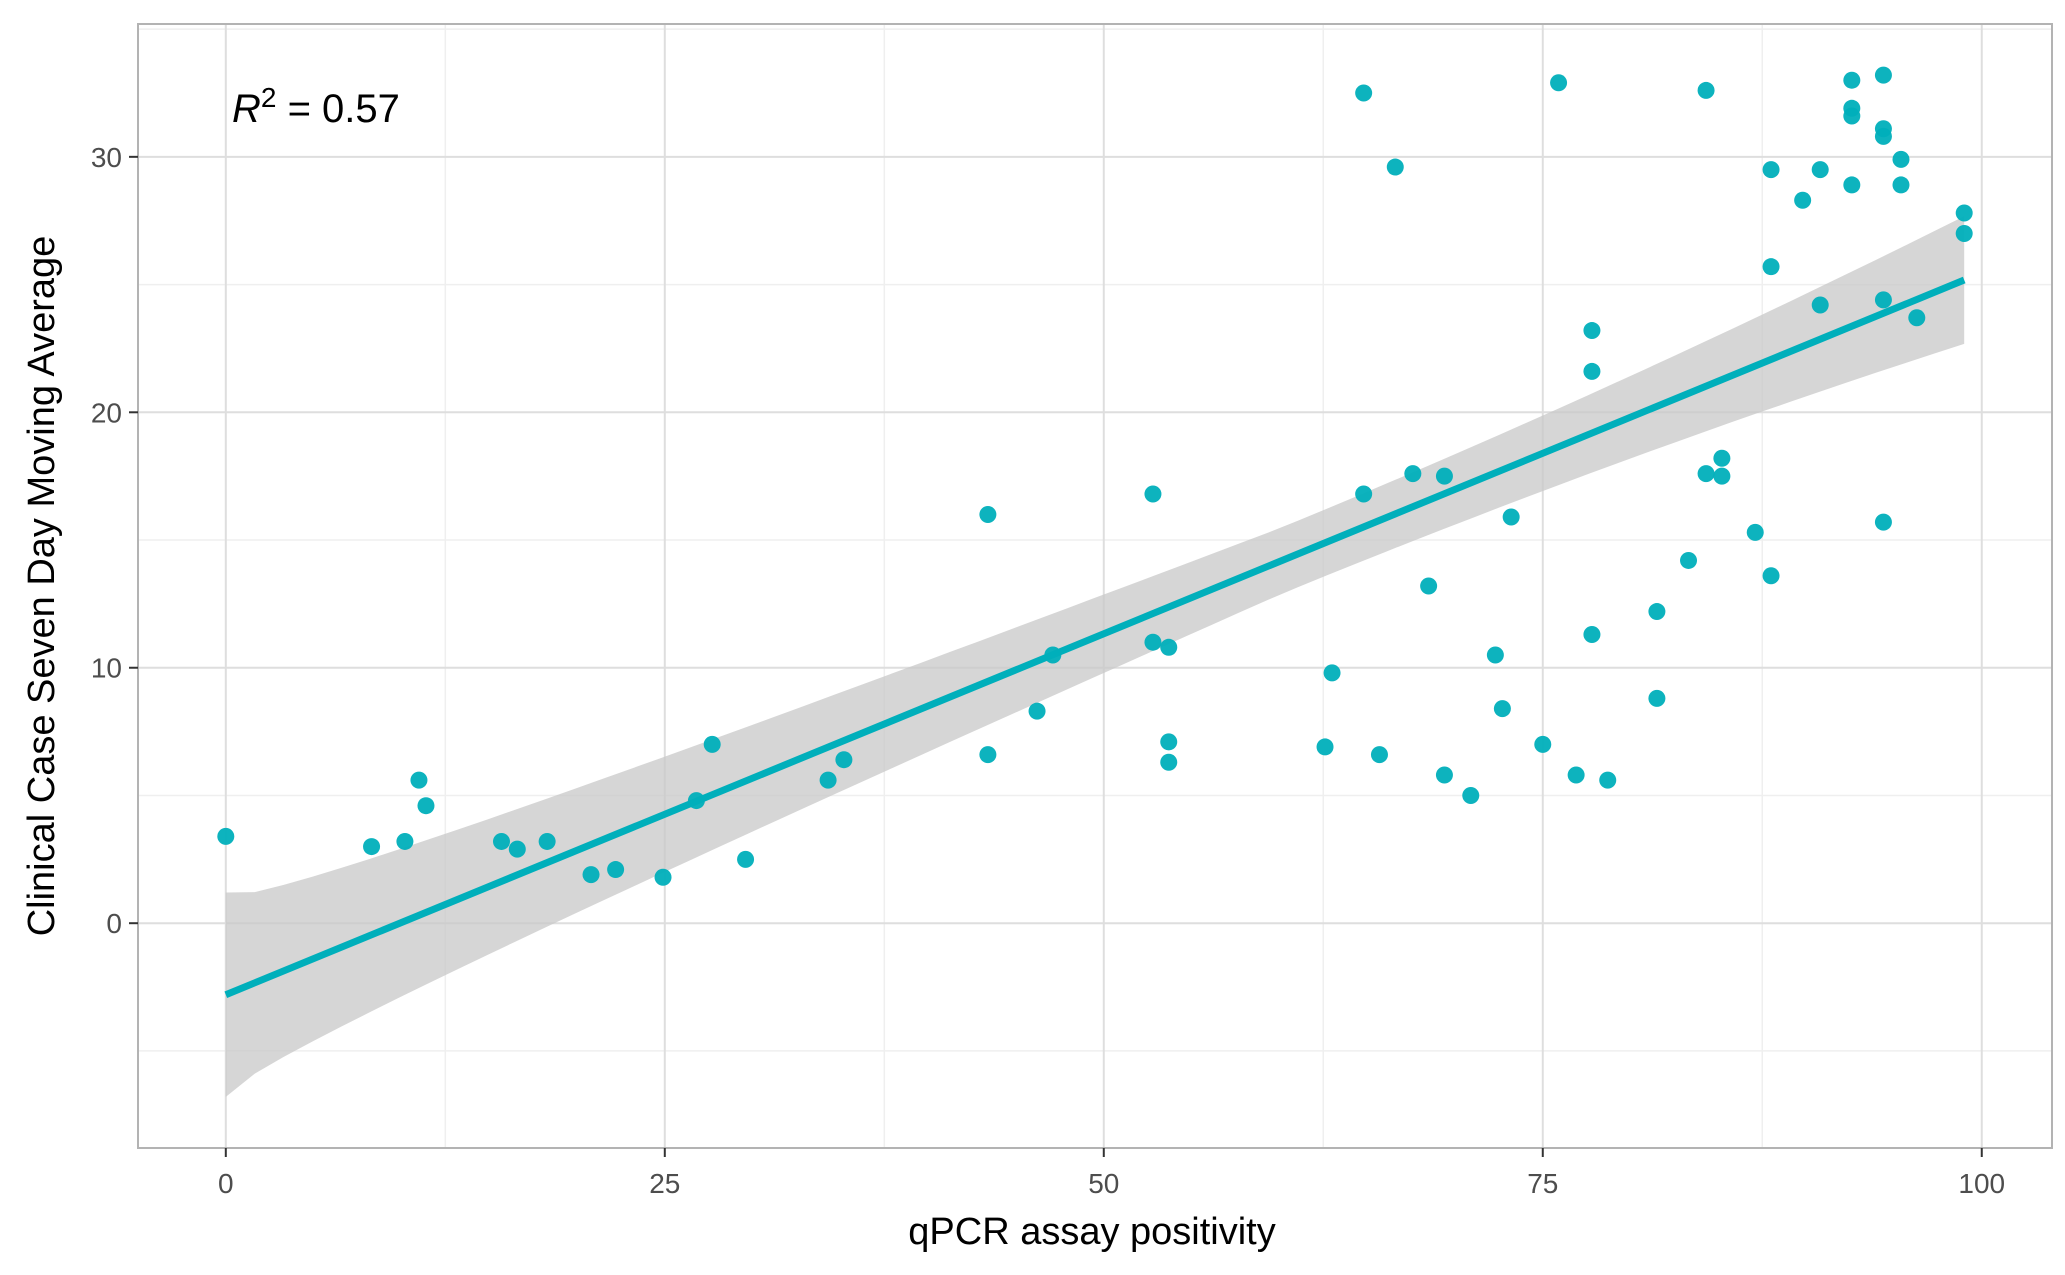  What do you see at coordinates (42, 586) in the screenshot?
I see `y-axis-title: Clinical Case Seven Day Moving Average` at bounding box center [42, 586].